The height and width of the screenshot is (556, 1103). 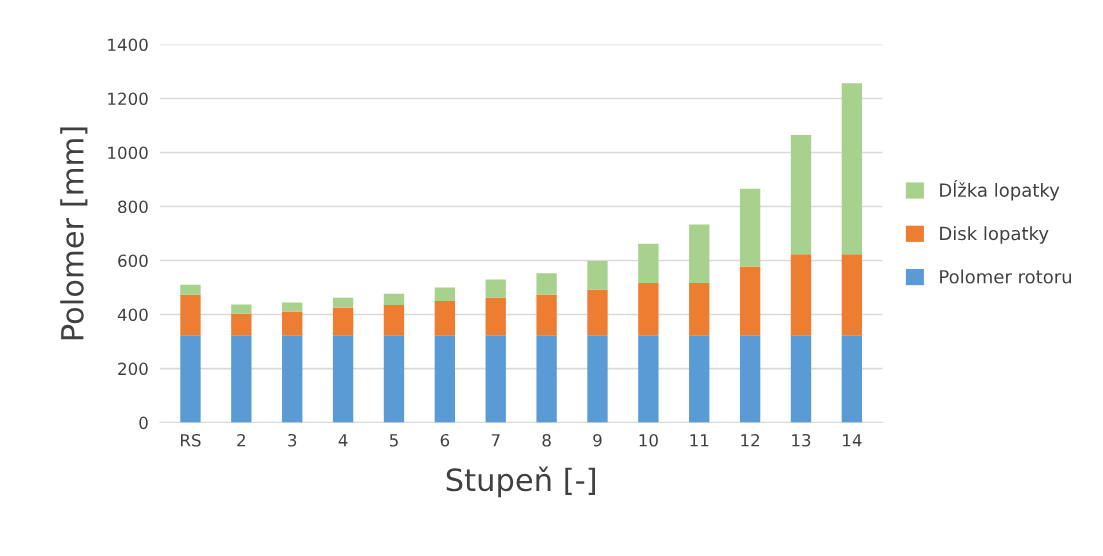 What do you see at coordinates (143, 423) in the screenshot?
I see `y-tick-label: 0` at bounding box center [143, 423].